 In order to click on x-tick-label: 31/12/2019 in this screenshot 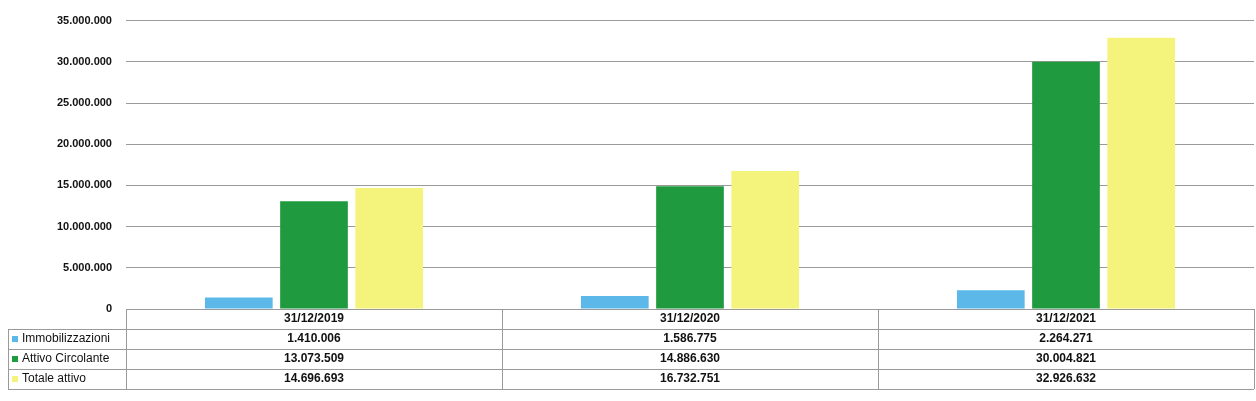, I will do `click(314, 318)`.